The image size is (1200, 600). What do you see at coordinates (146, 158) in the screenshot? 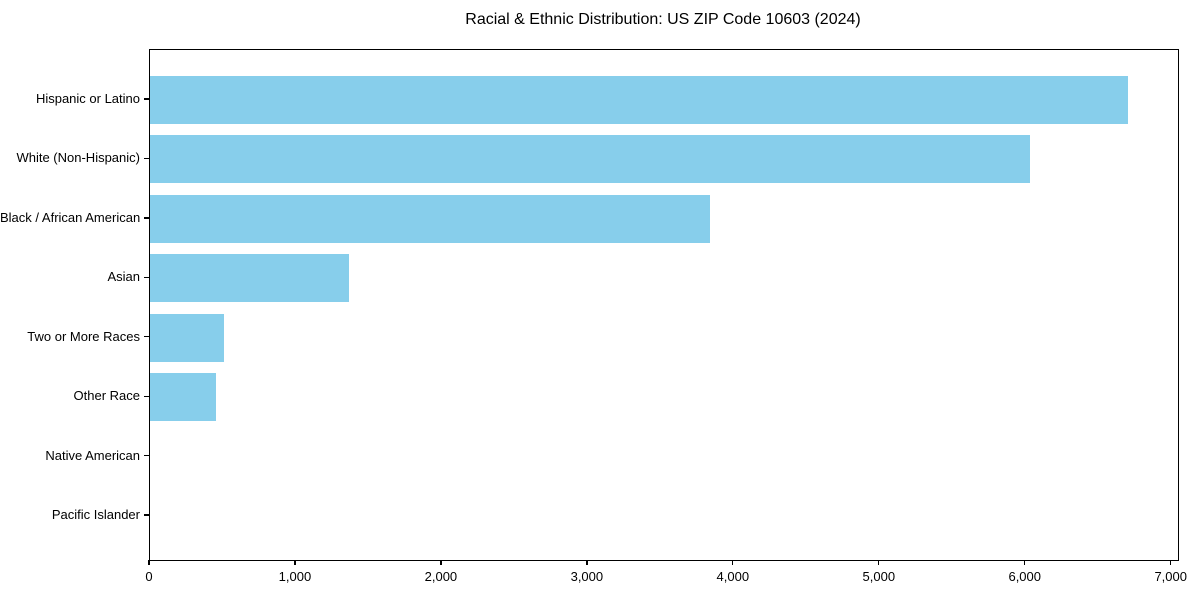
I see `y-tick-mark-white-non-hispanic` at bounding box center [146, 158].